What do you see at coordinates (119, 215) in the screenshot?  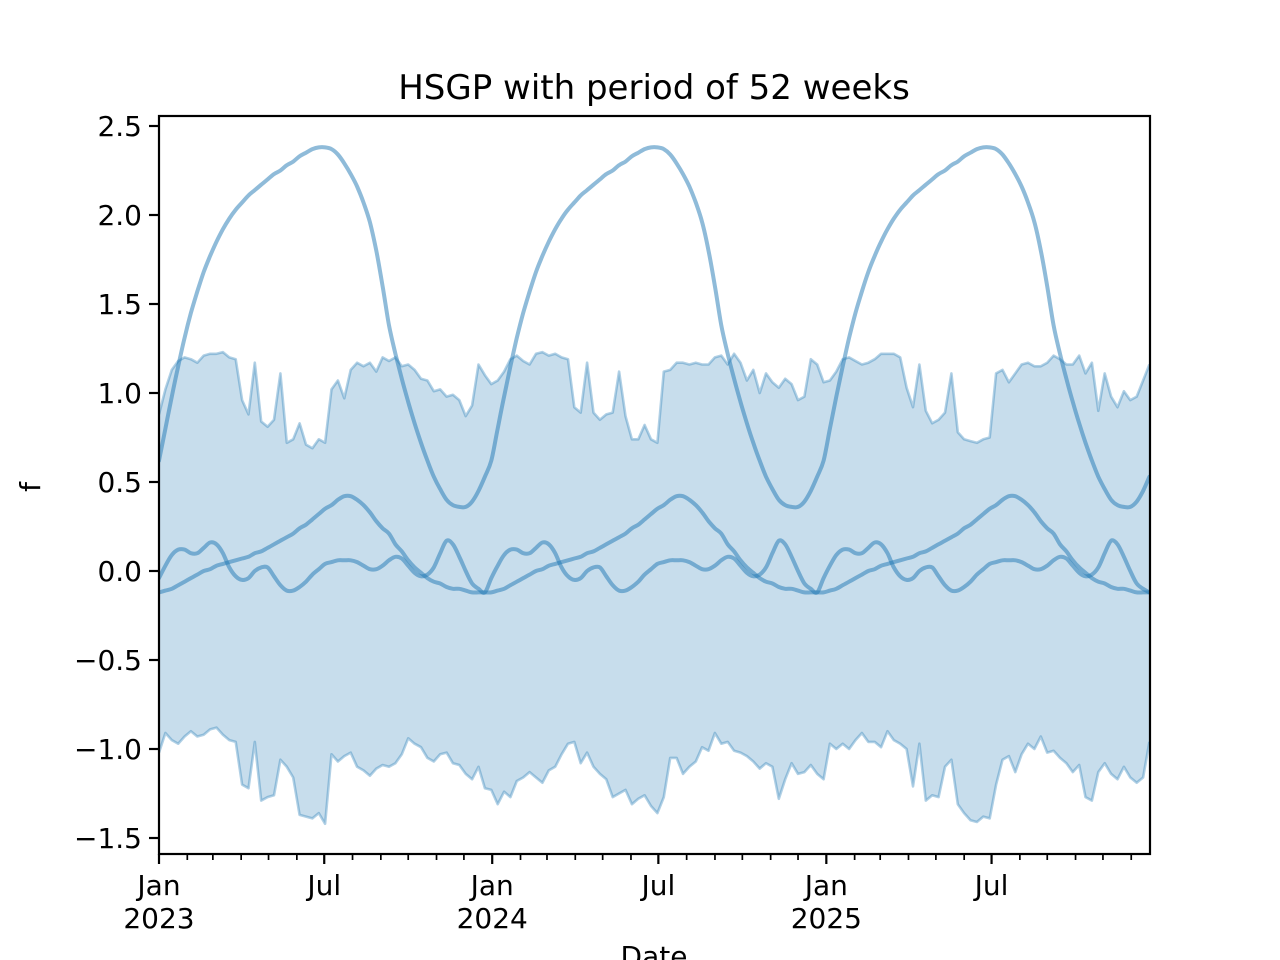 I see `y-tick-label: 2.0` at bounding box center [119, 215].